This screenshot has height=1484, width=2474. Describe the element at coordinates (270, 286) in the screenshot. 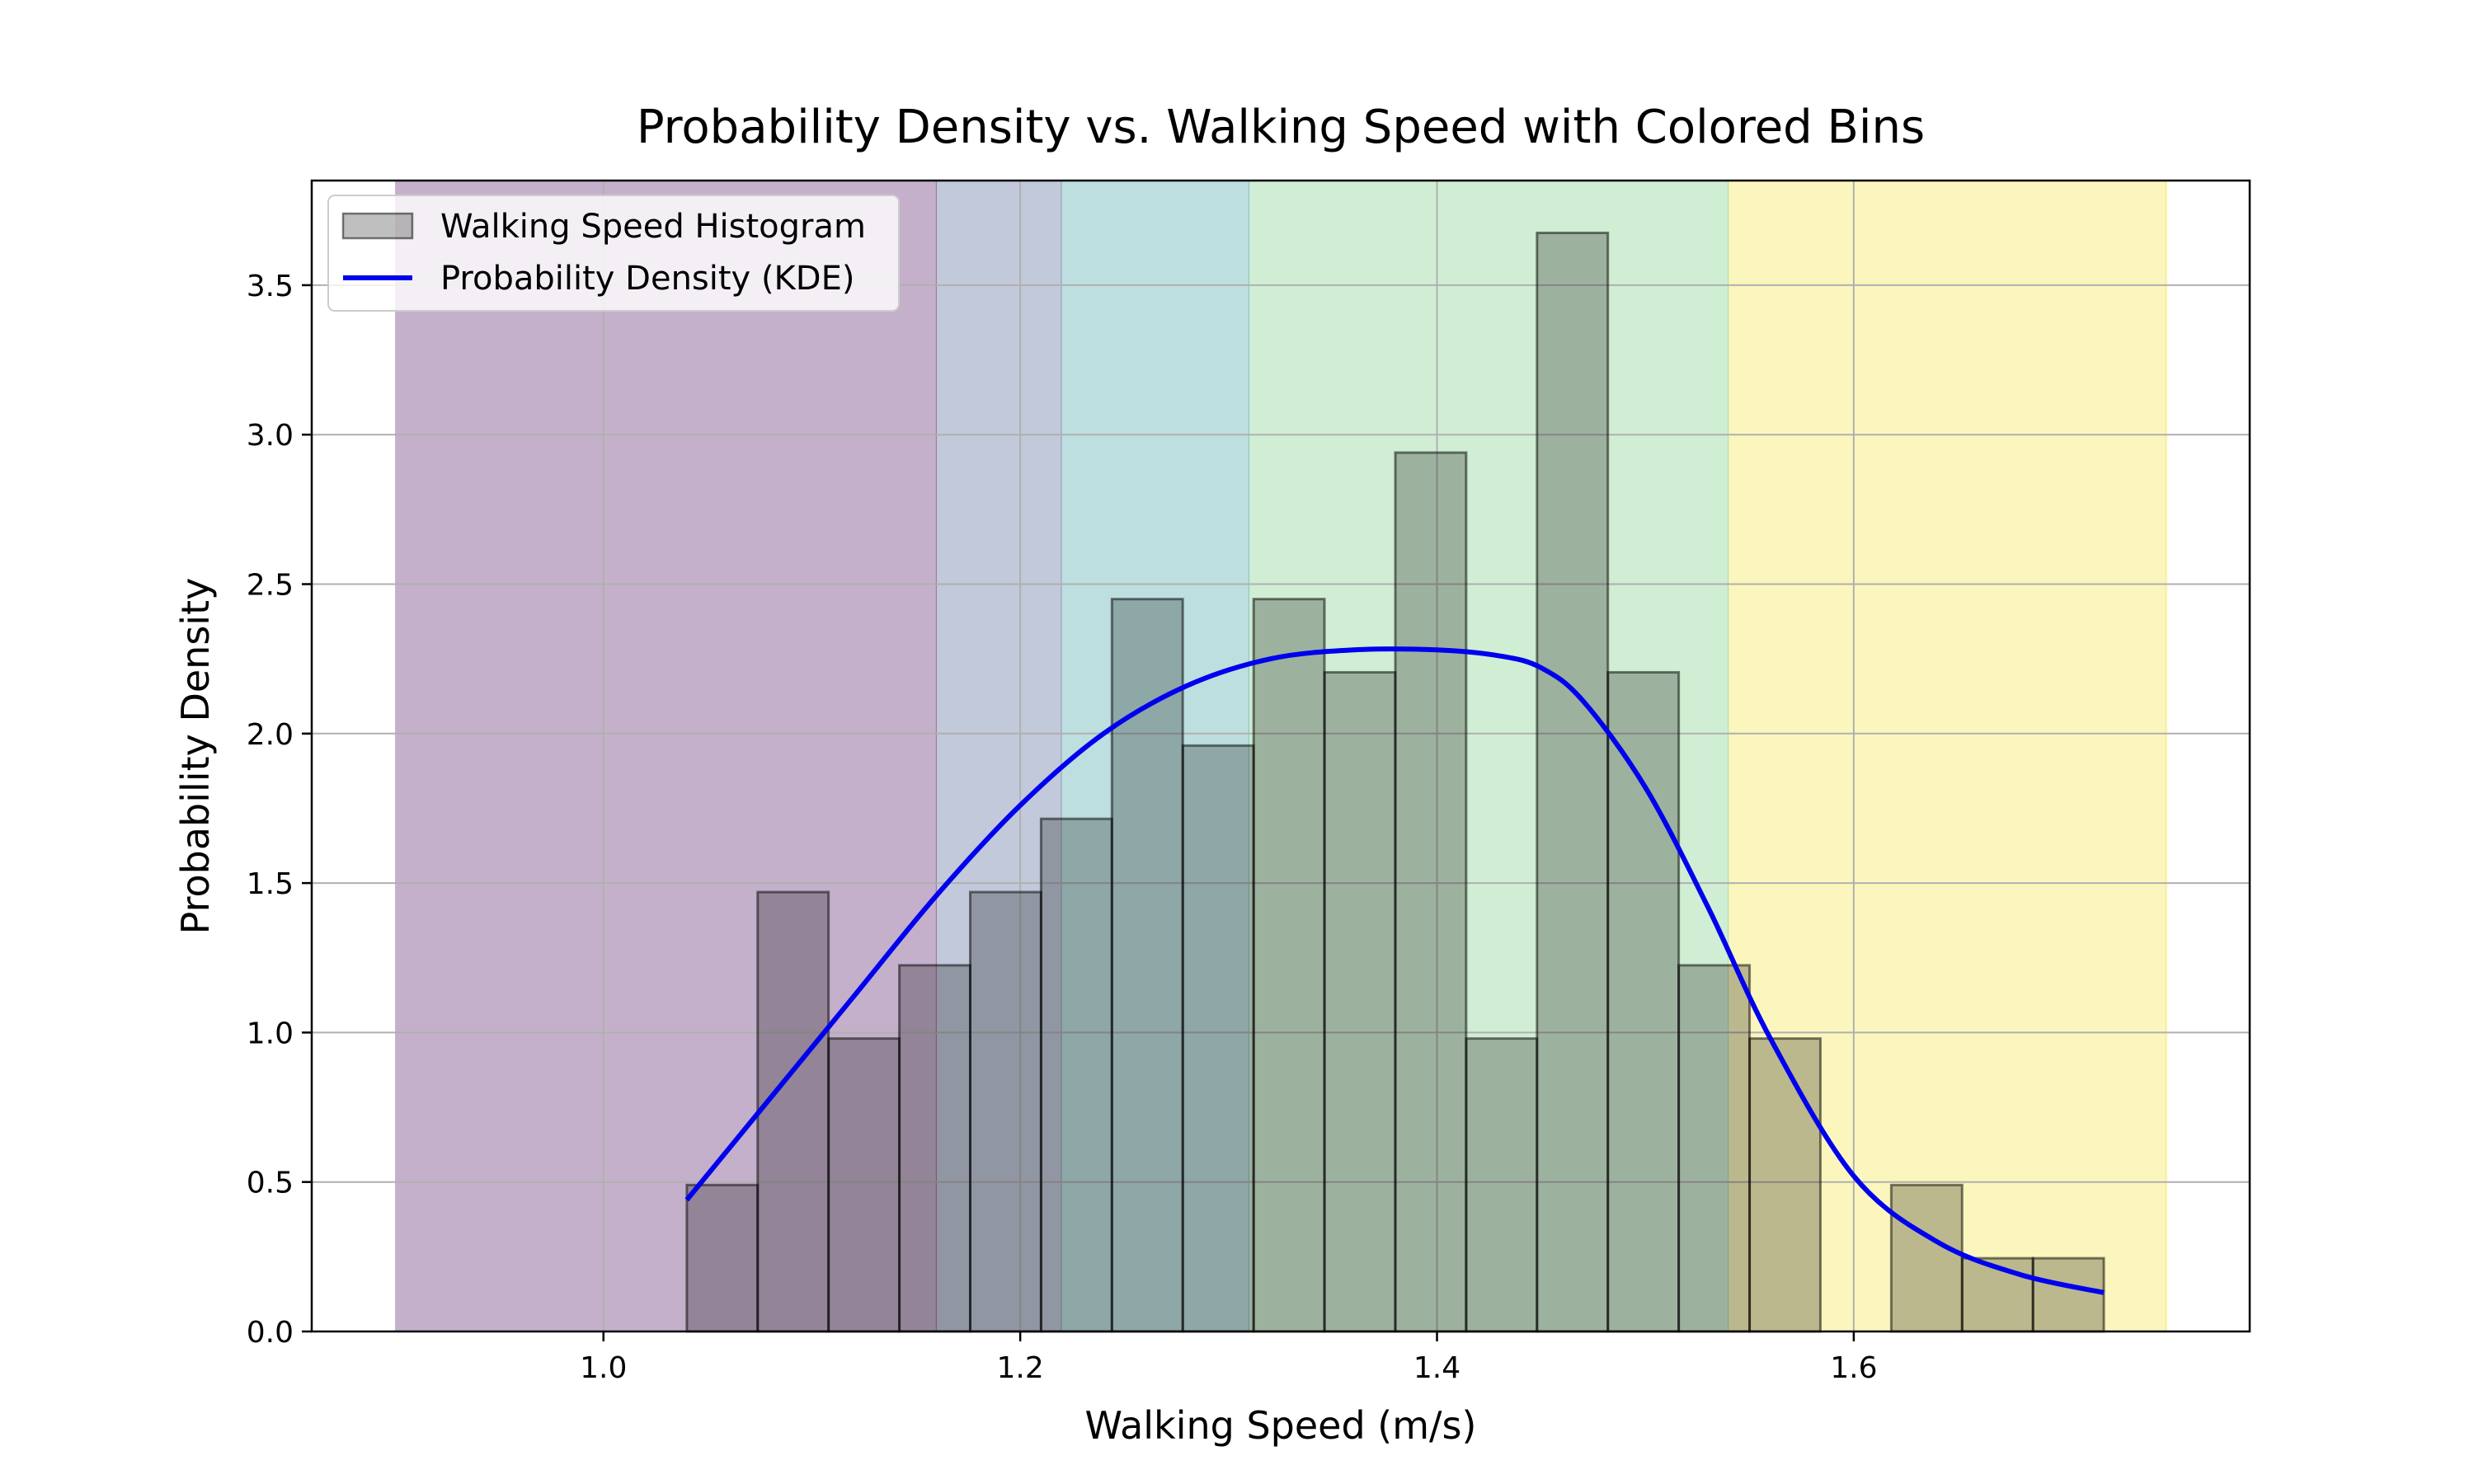

I see `y-tick-label-8: 3.5` at that location.